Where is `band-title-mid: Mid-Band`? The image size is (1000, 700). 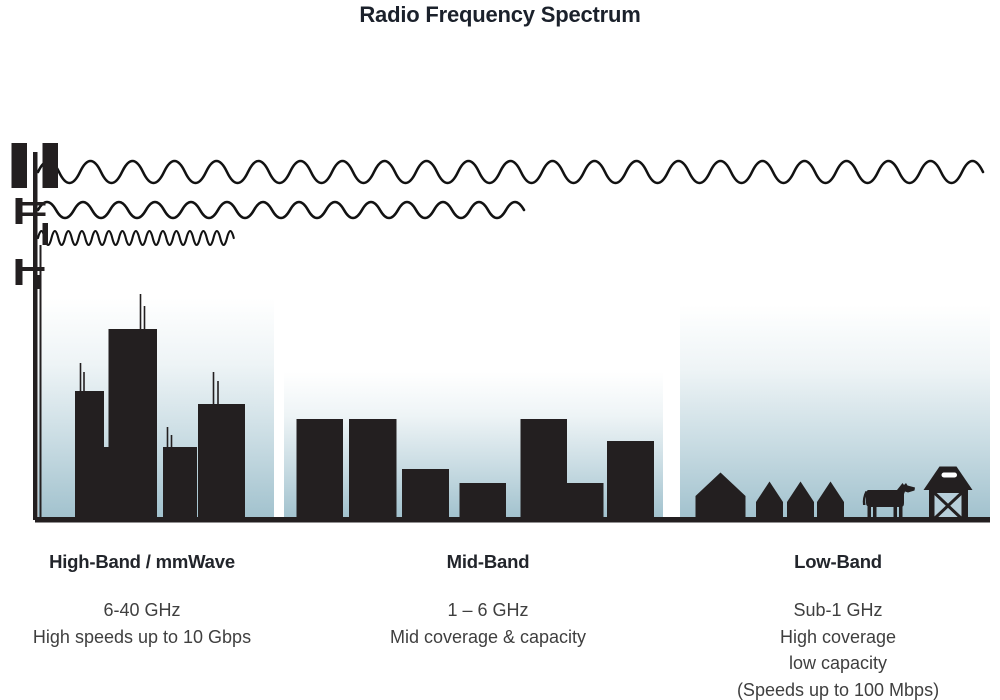
band-title-mid: Mid-Band is located at coordinates (488, 561).